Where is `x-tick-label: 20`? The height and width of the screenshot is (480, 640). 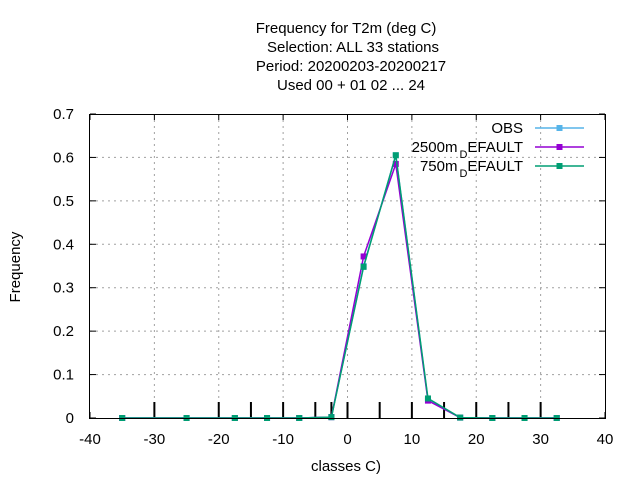
x-tick-label: 20 is located at coordinates (476, 439).